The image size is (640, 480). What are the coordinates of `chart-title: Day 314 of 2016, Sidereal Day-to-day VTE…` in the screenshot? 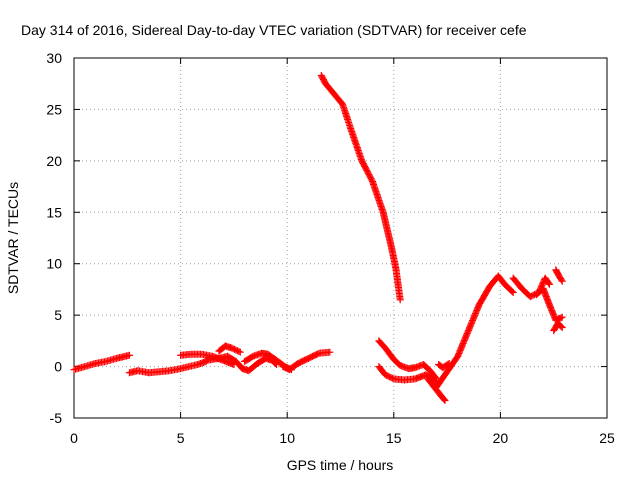 It's located at (274, 30).